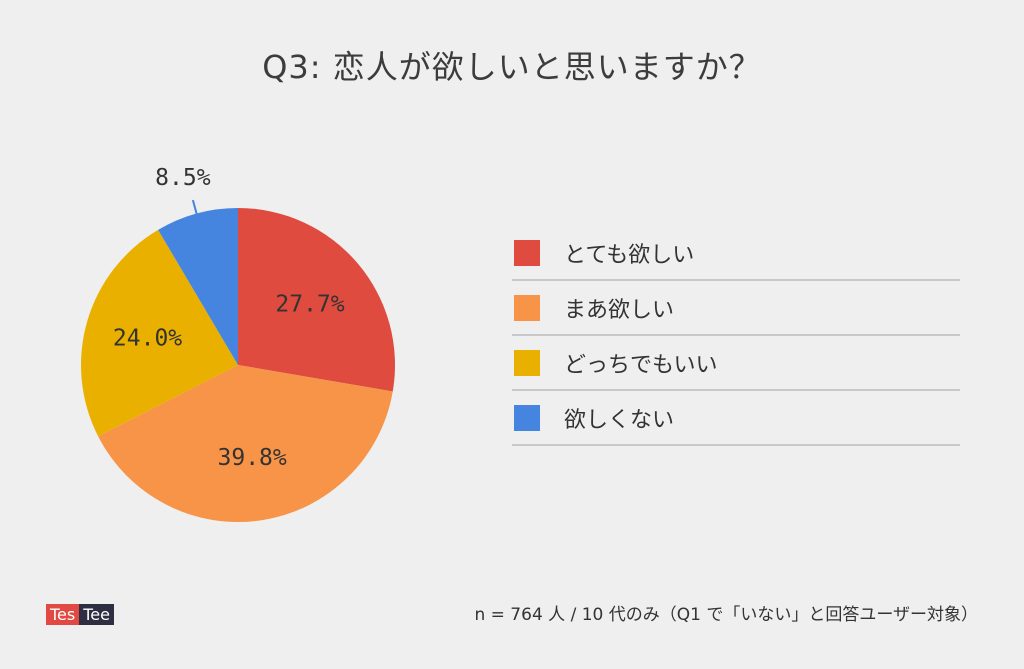 The width and height of the screenshot is (1024, 669). What do you see at coordinates (619, 420) in the screenshot?
I see `legend-label: 欲しくない` at bounding box center [619, 420].